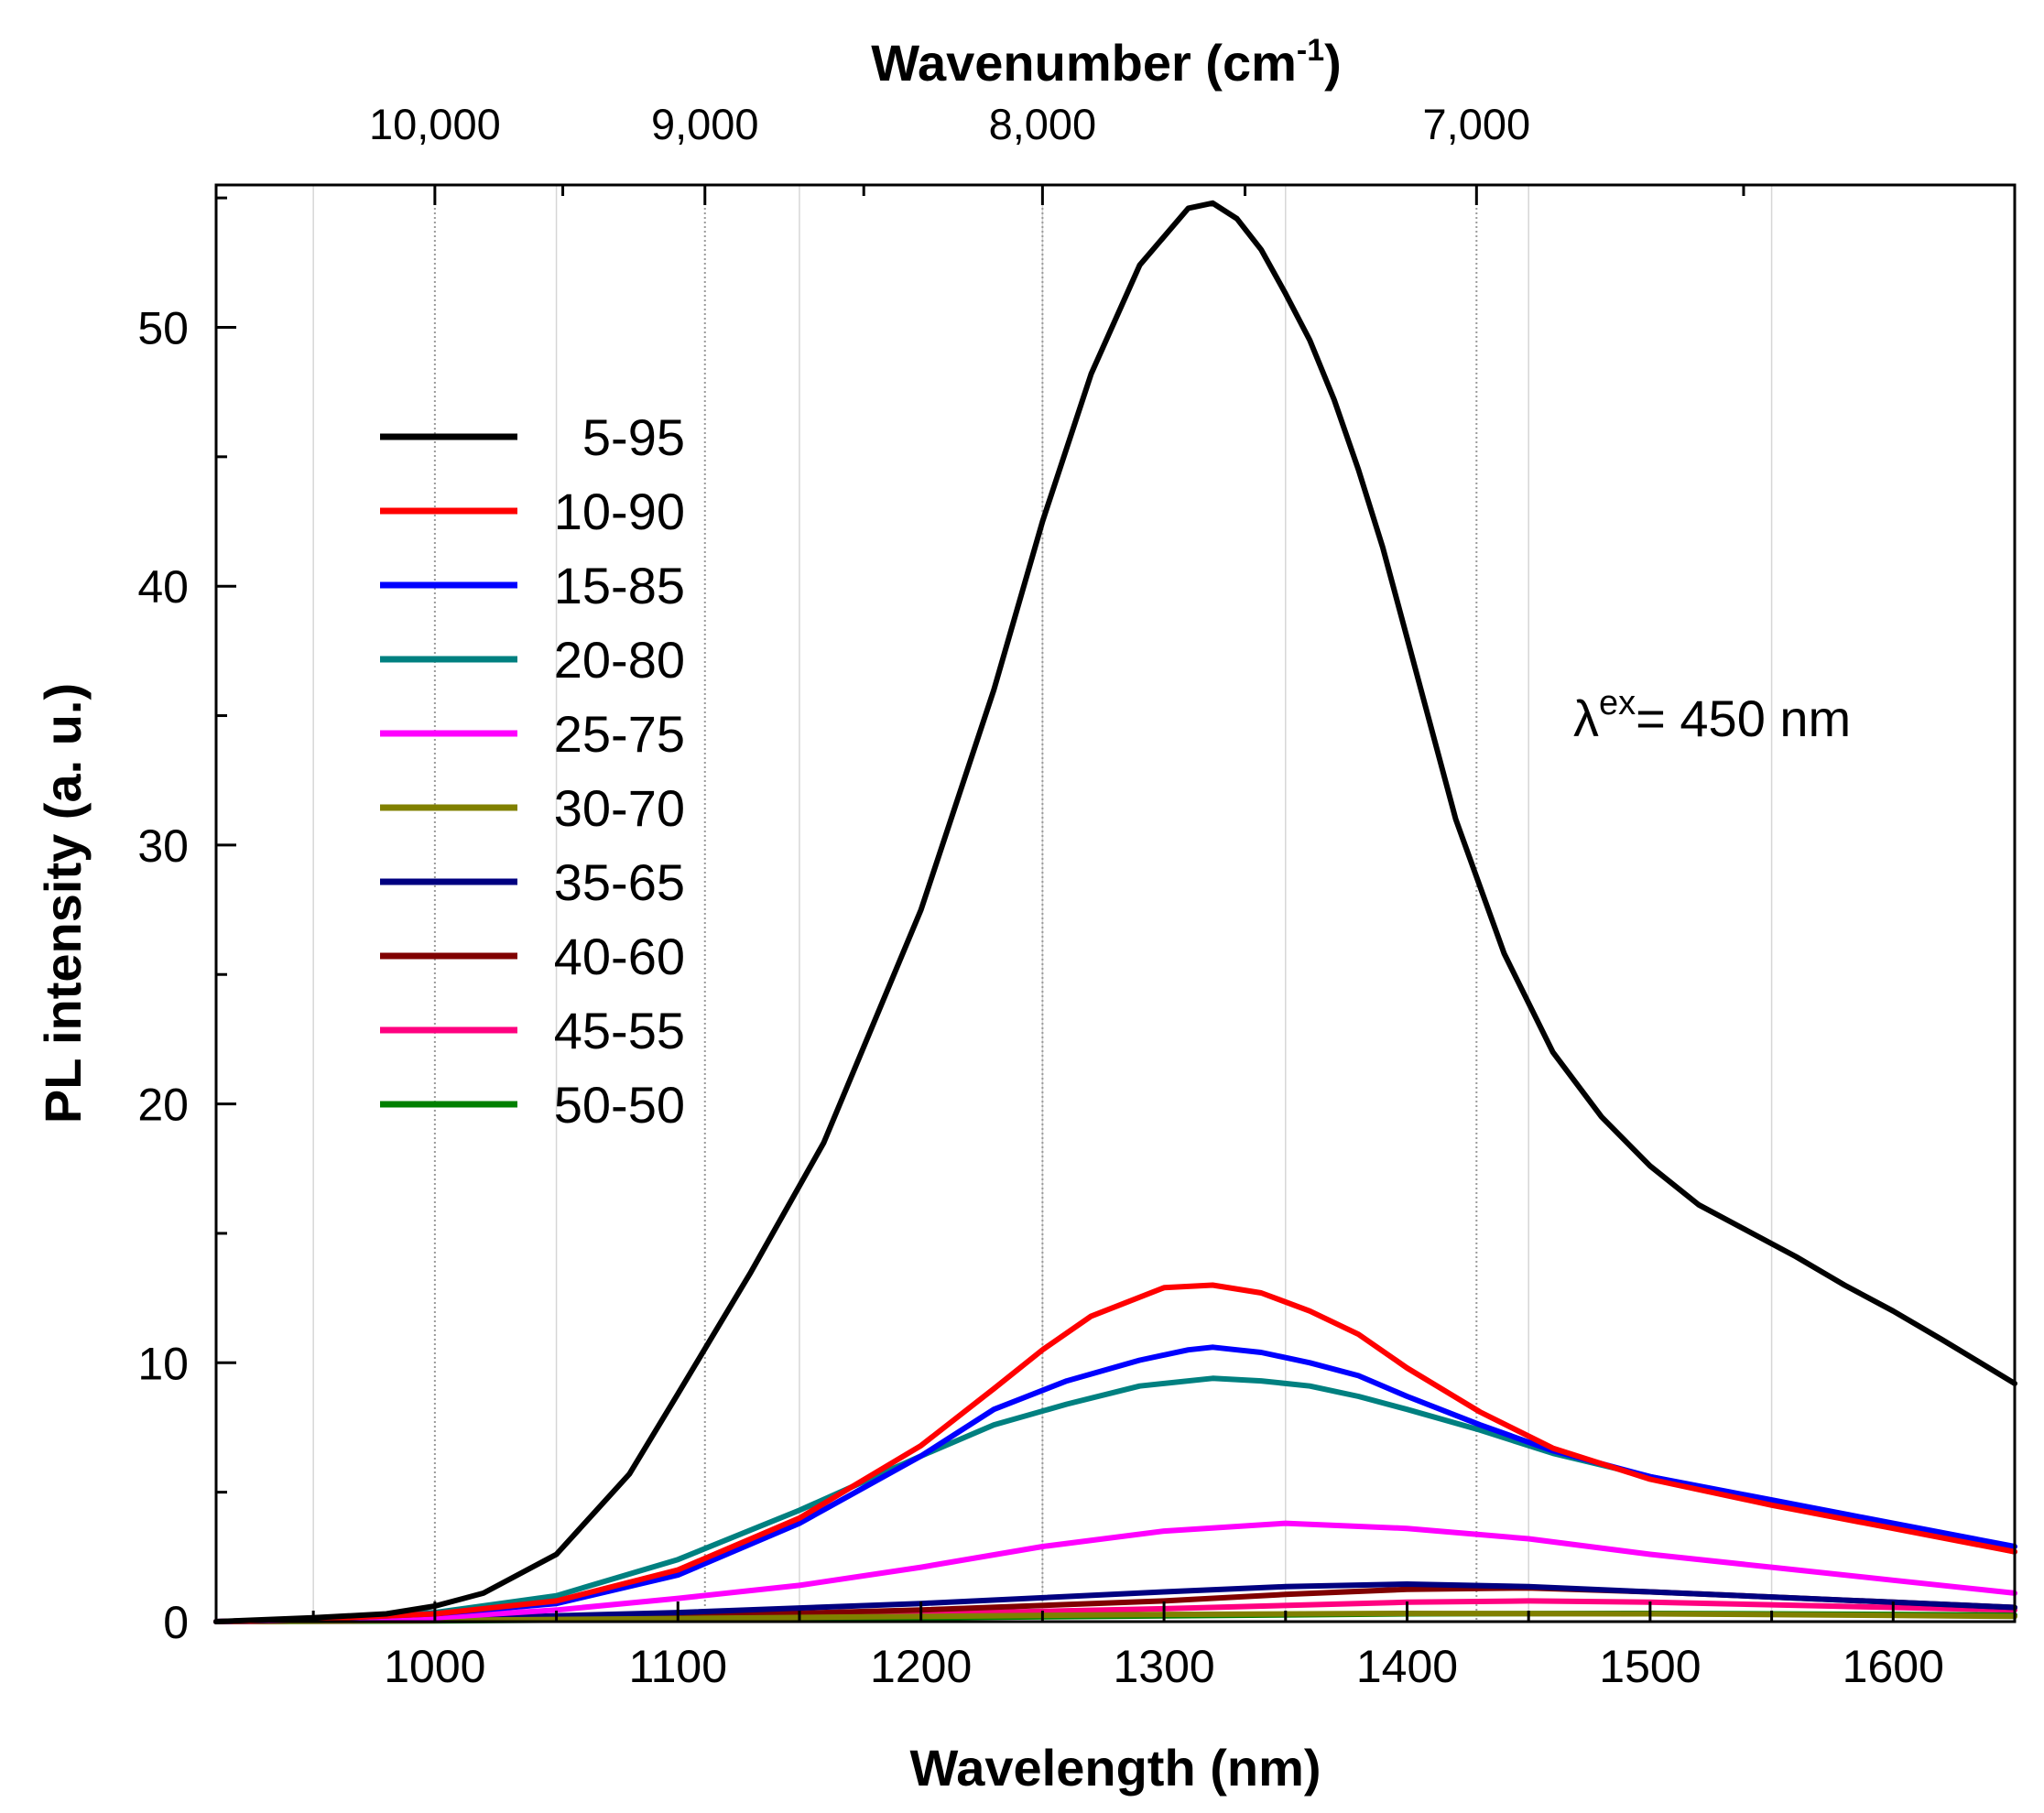  Describe the element at coordinates (1084, 63) in the screenshot. I see `top-axis-title-main: Wavenumber (cm` at that location.